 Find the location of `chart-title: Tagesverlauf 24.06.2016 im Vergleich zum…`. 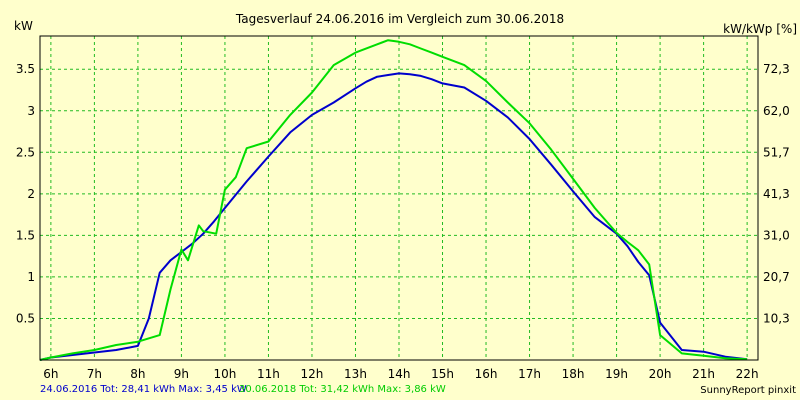

chart-title: Tagesverlauf 24.06.2016 im Vergleich zum… is located at coordinates (399, 19).